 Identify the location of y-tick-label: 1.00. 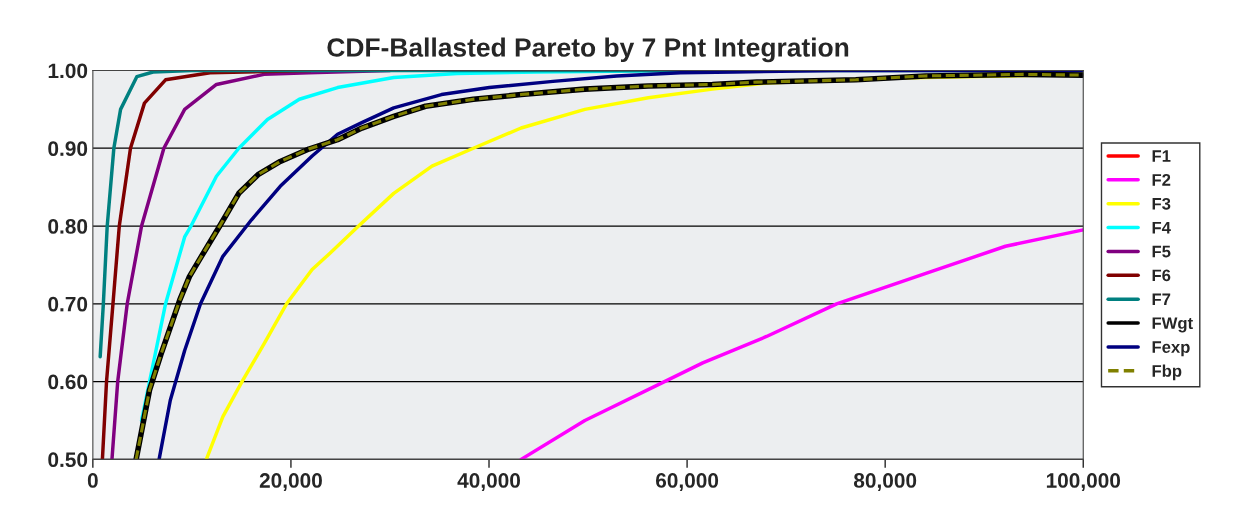
(68, 71).